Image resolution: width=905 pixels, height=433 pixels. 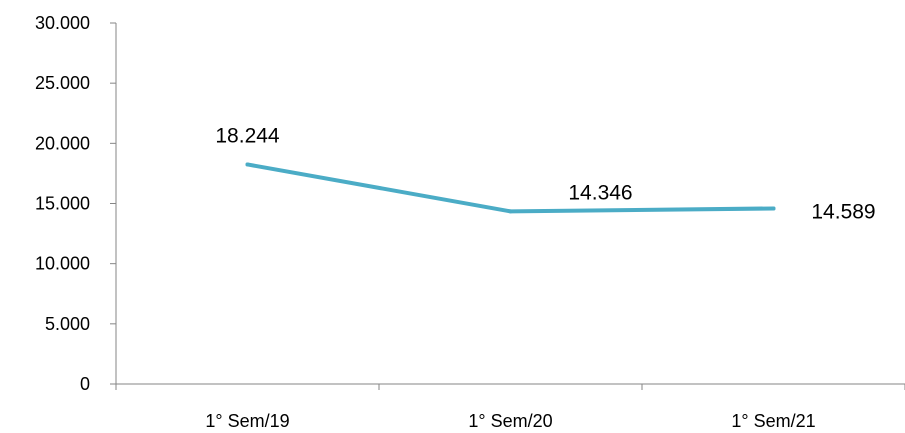 What do you see at coordinates (247, 135) in the screenshot?
I see `data-label: 18.244` at bounding box center [247, 135].